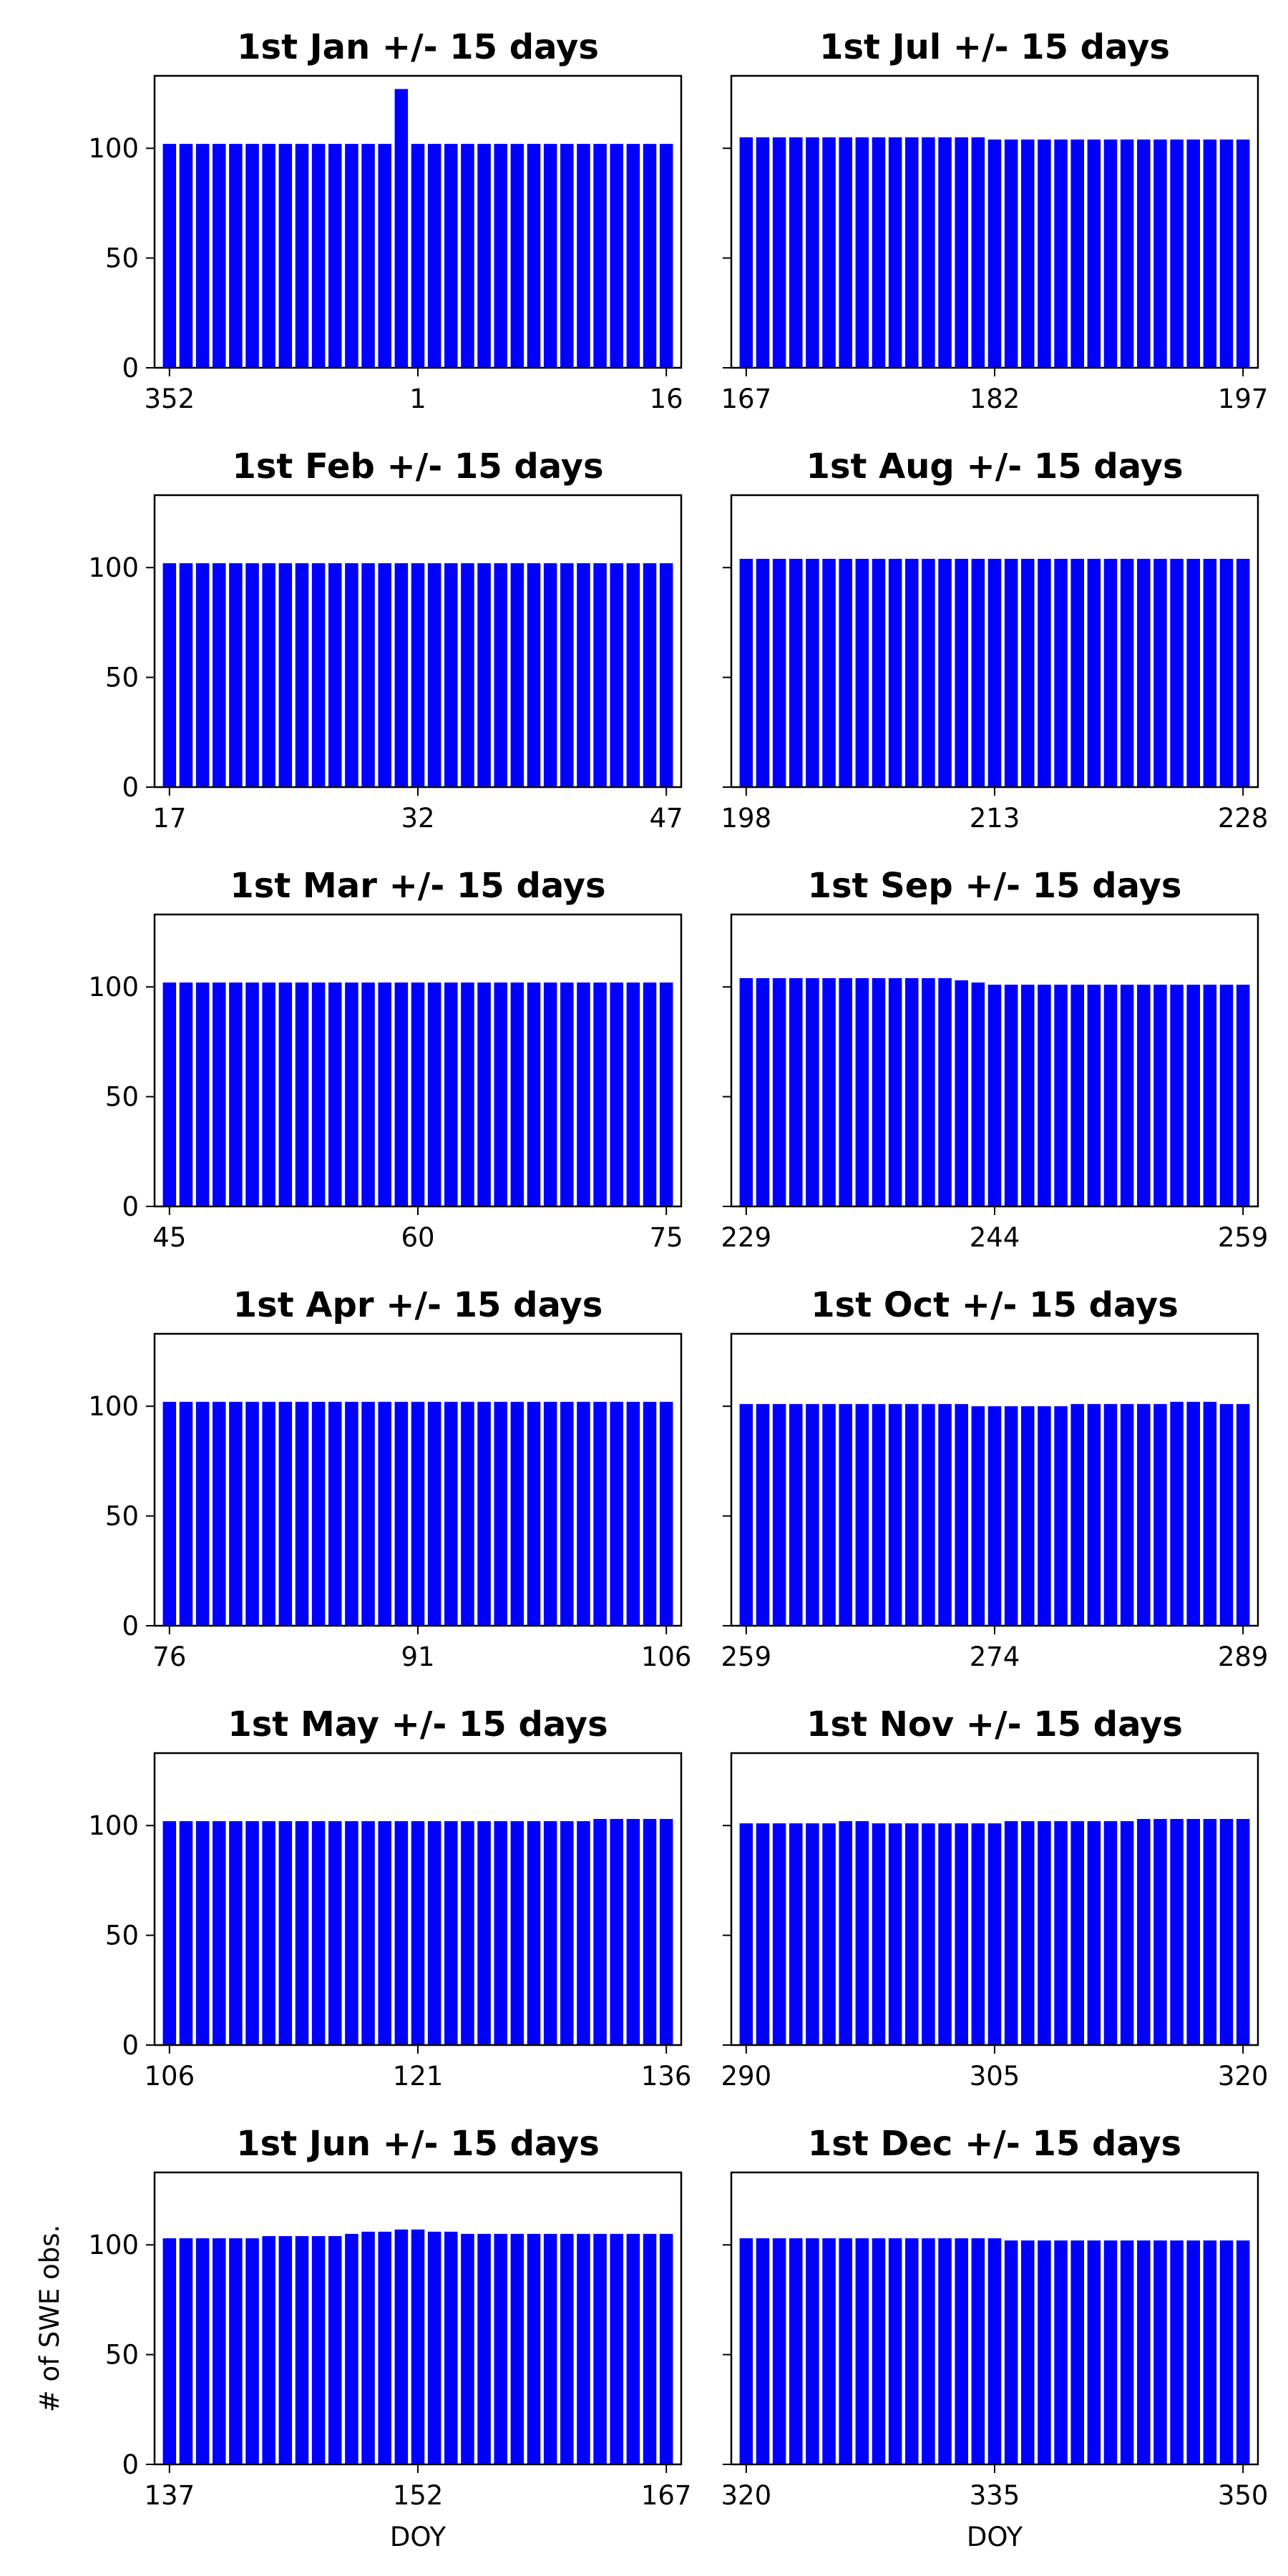 The image size is (1288, 2576). What do you see at coordinates (417, 467) in the screenshot?
I see `panel-3-title: 1st Feb +/- 15 days` at bounding box center [417, 467].